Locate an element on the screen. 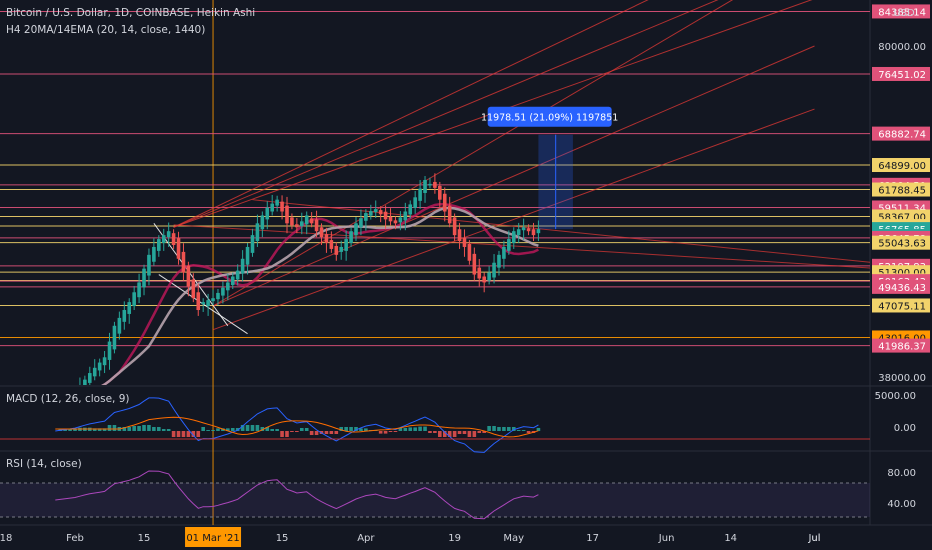 The height and width of the screenshot is (550, 932). price-axis-label: 58367.00 is located at coordinates (902, 217).